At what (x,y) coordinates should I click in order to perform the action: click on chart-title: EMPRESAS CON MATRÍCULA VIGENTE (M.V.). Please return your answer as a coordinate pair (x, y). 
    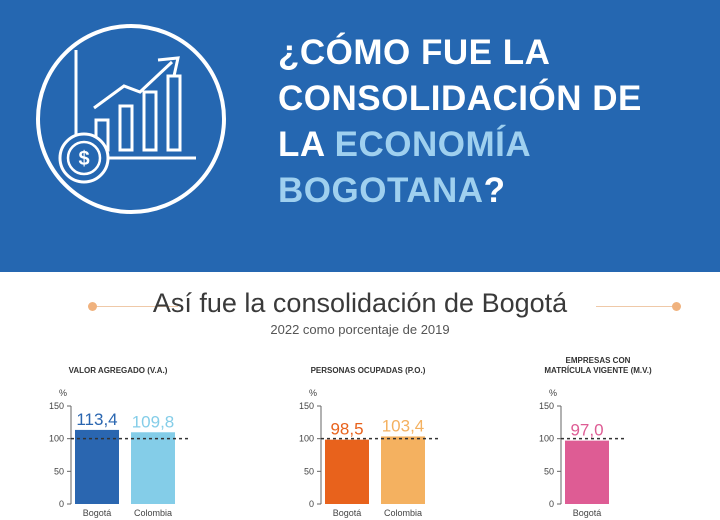
    Looking at the image, I should click on (598, 366).